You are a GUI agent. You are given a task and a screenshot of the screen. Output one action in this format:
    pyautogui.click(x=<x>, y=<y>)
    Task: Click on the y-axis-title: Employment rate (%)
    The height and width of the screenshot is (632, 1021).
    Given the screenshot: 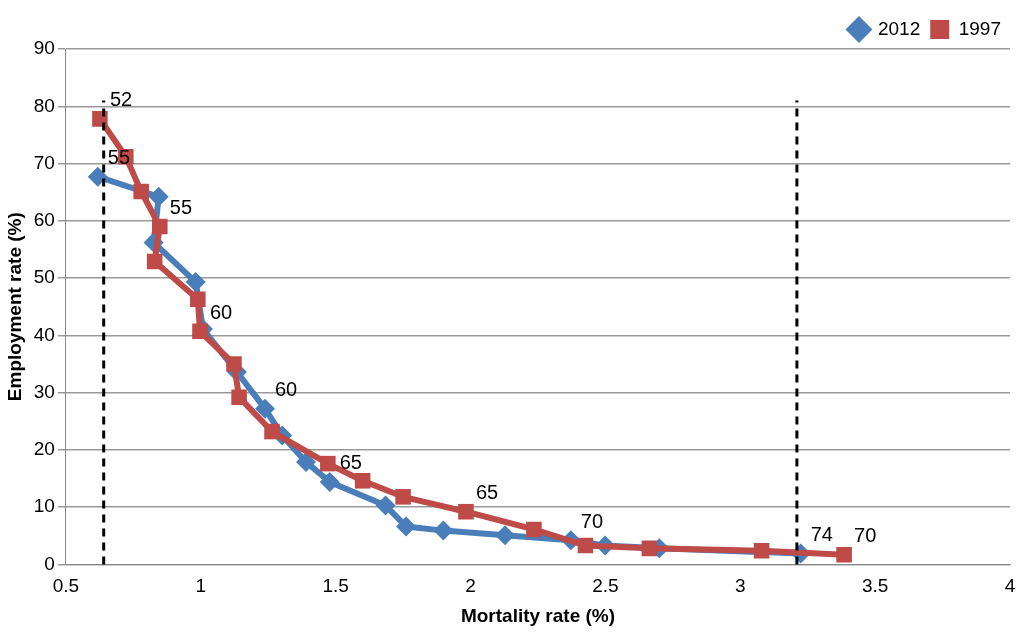 What is the action you would take?
    pyautogui.click(x=14, y=307)
    